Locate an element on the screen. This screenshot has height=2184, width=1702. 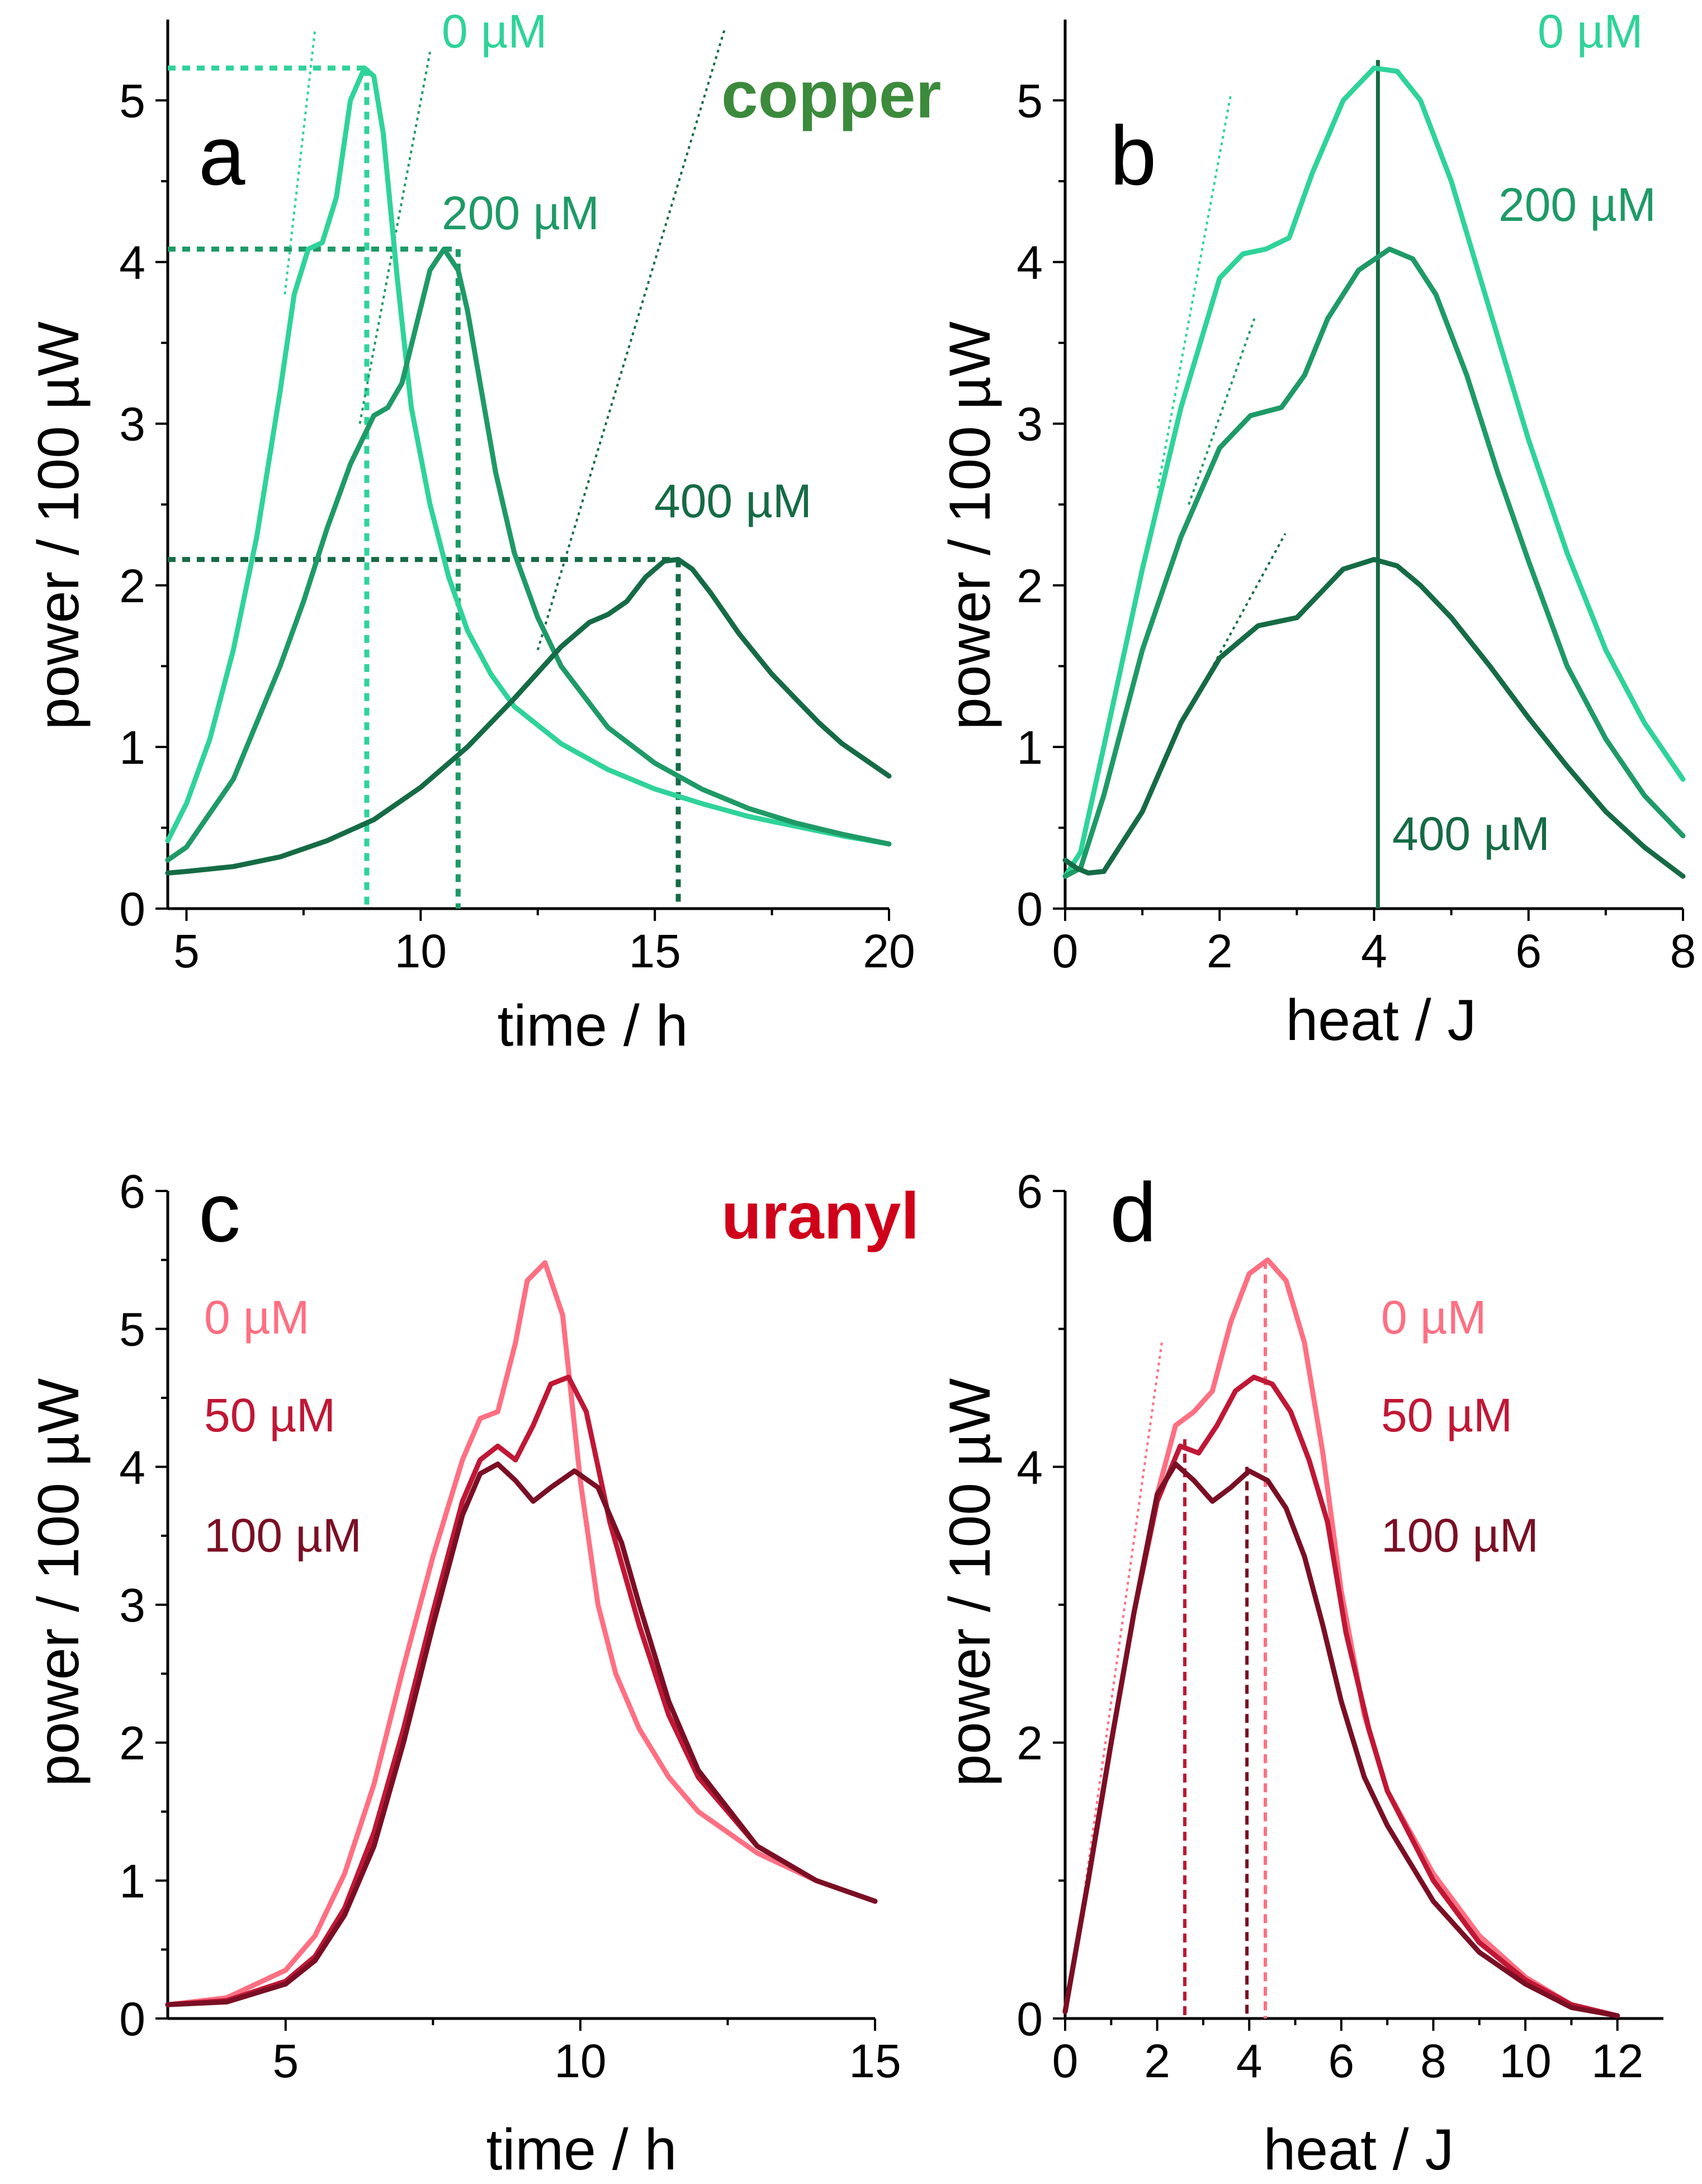
uranyl-label: uranyl is located at coordinates (820, 1216).